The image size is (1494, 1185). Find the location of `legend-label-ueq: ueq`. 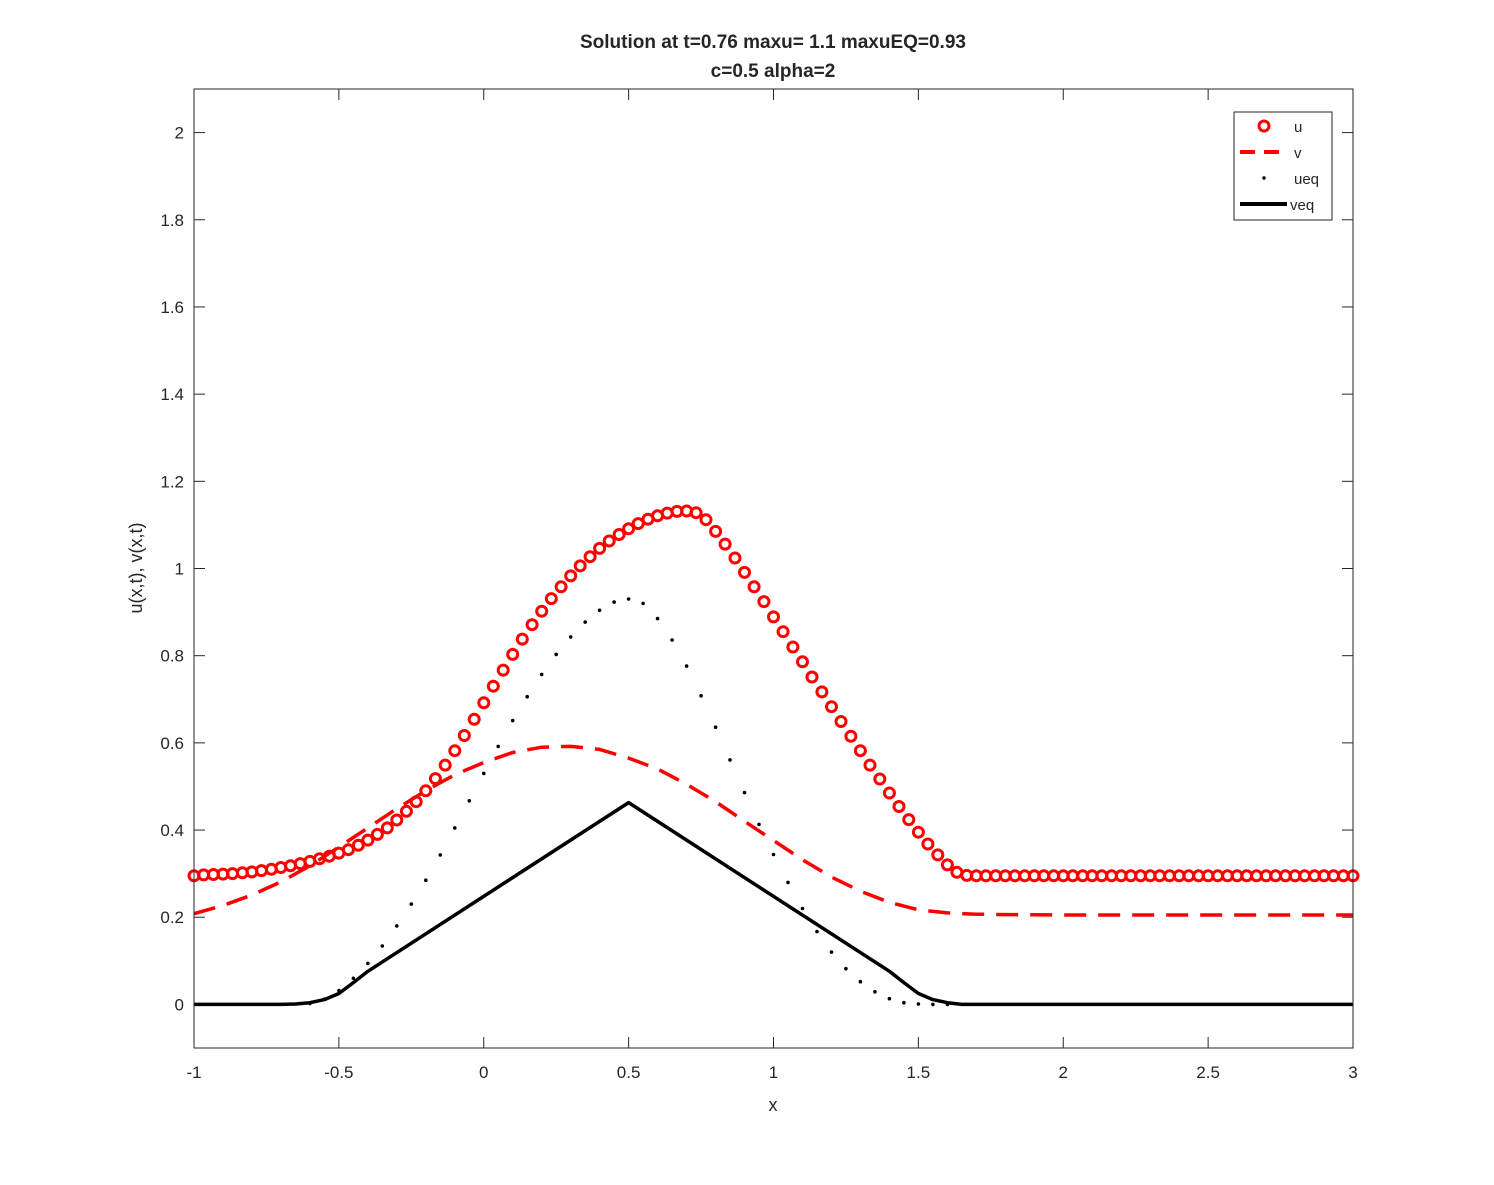

legend-label-ueq: ueq is located at coordinates (1306, 179).